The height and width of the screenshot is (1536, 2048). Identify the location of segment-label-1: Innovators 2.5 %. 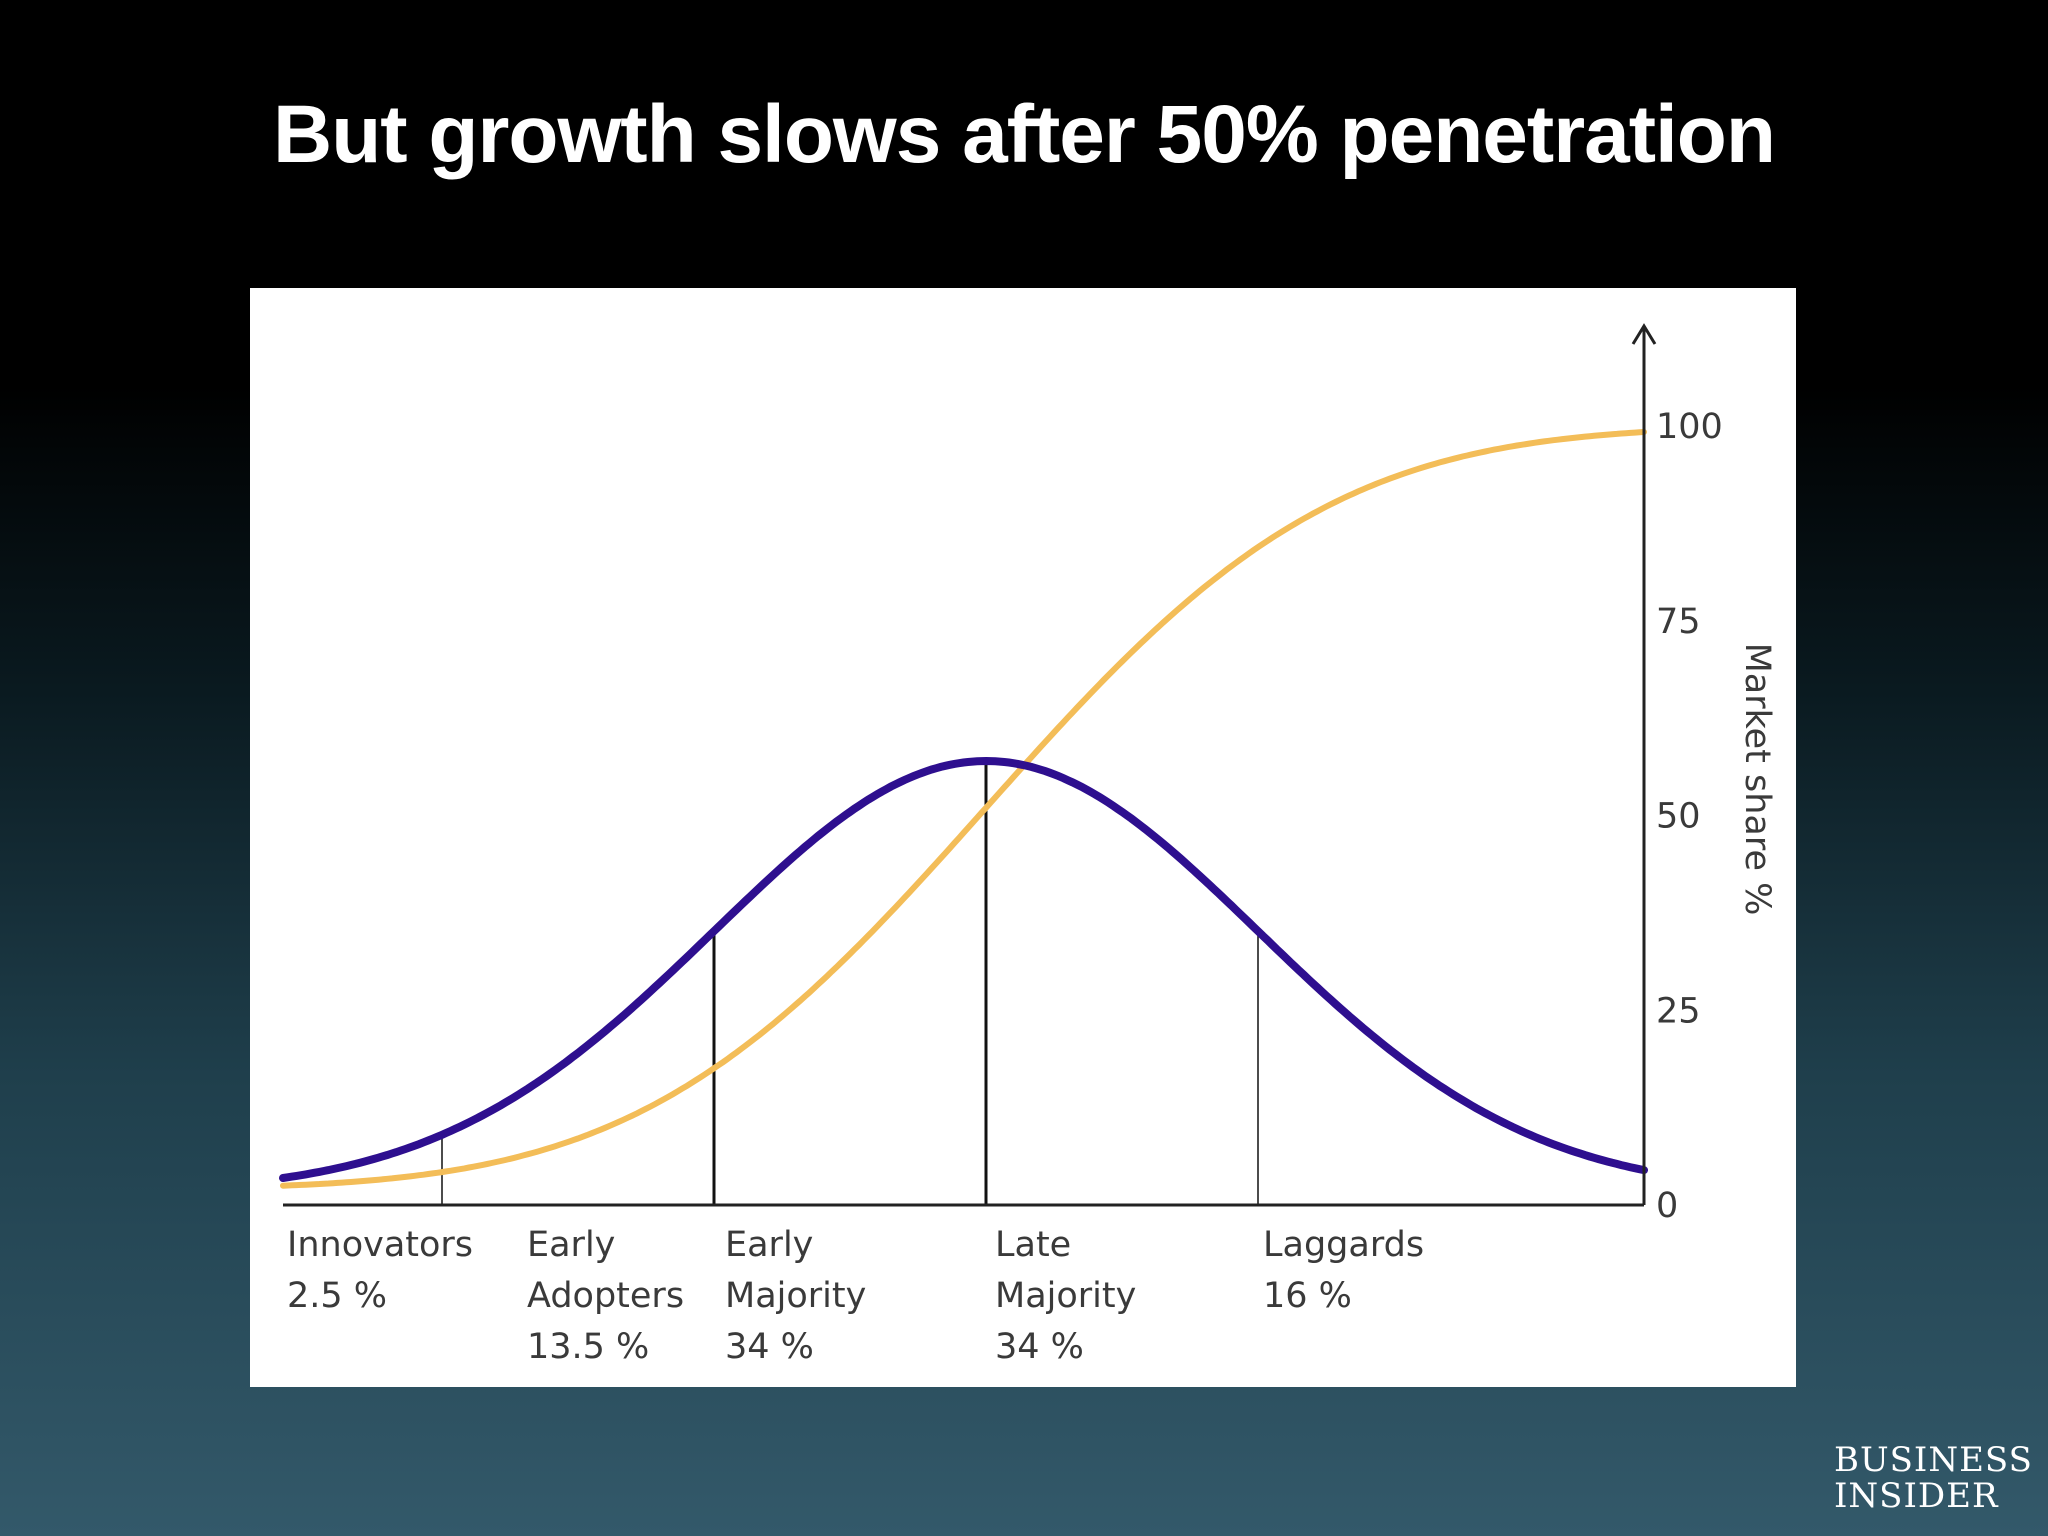
(380, 1270).